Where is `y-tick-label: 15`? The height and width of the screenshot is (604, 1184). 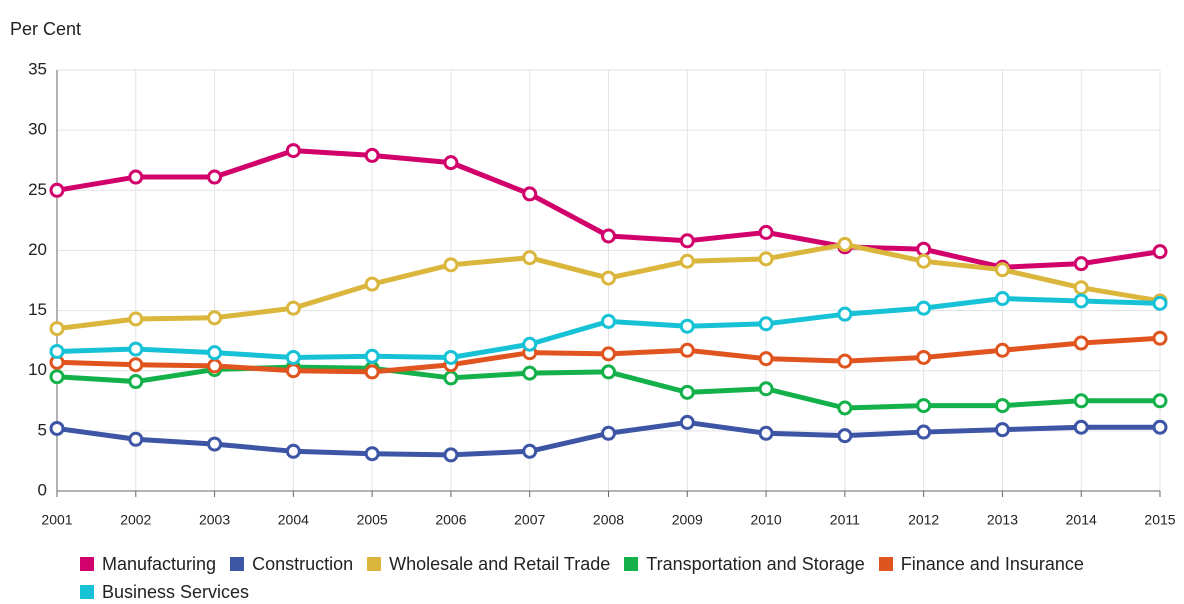 y-tick-label: 15 is located at coordinates (37, 309).